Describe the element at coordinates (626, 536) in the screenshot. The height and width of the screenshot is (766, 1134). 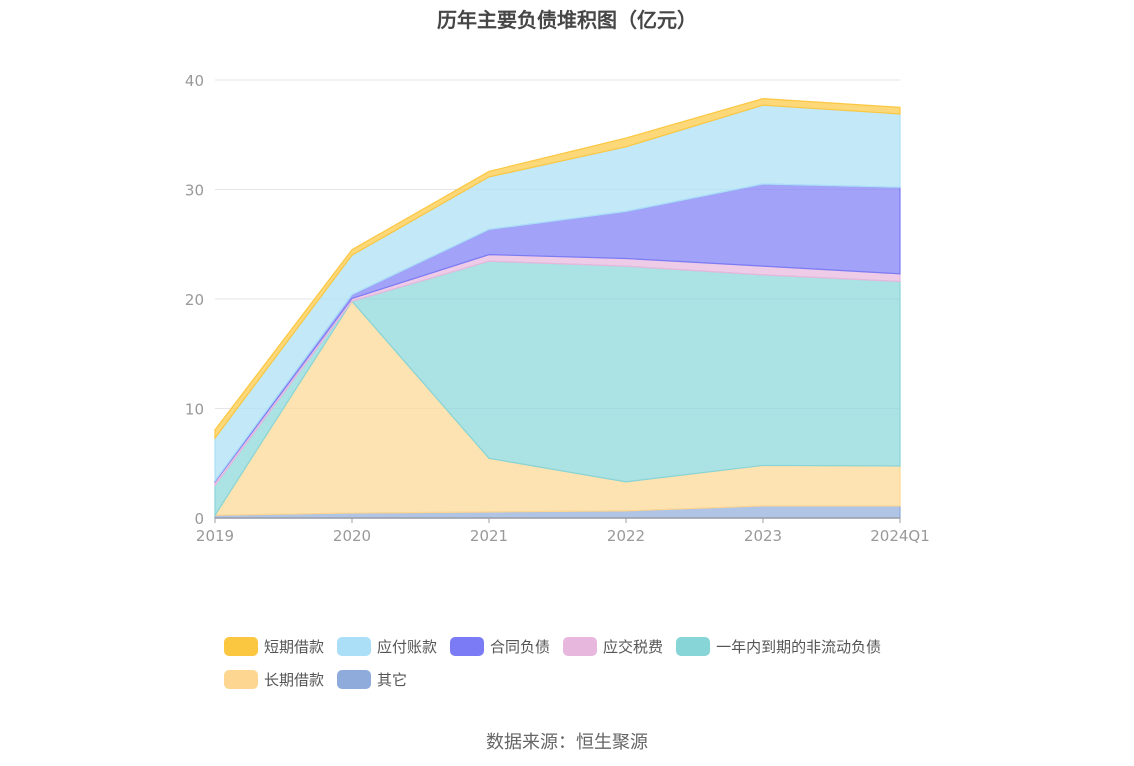
I see `x-tick-label: 2022` at that location.